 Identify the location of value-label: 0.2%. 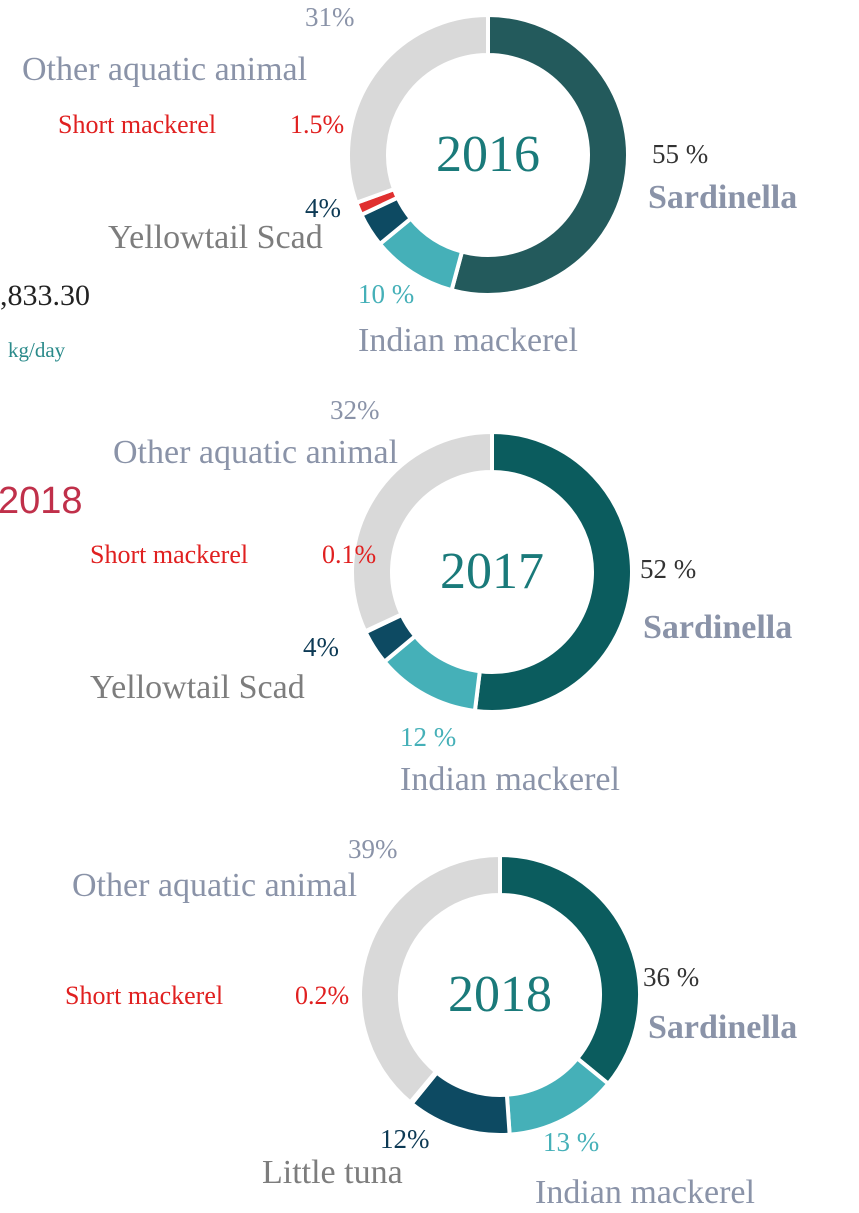
(322, 995).